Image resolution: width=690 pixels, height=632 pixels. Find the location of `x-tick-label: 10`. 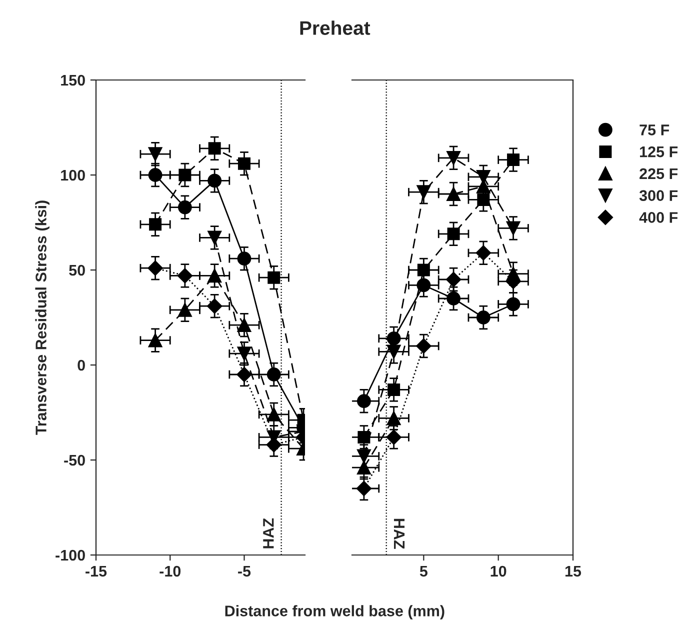

x-tick-label: 10 is located at coordinates (498, 571).